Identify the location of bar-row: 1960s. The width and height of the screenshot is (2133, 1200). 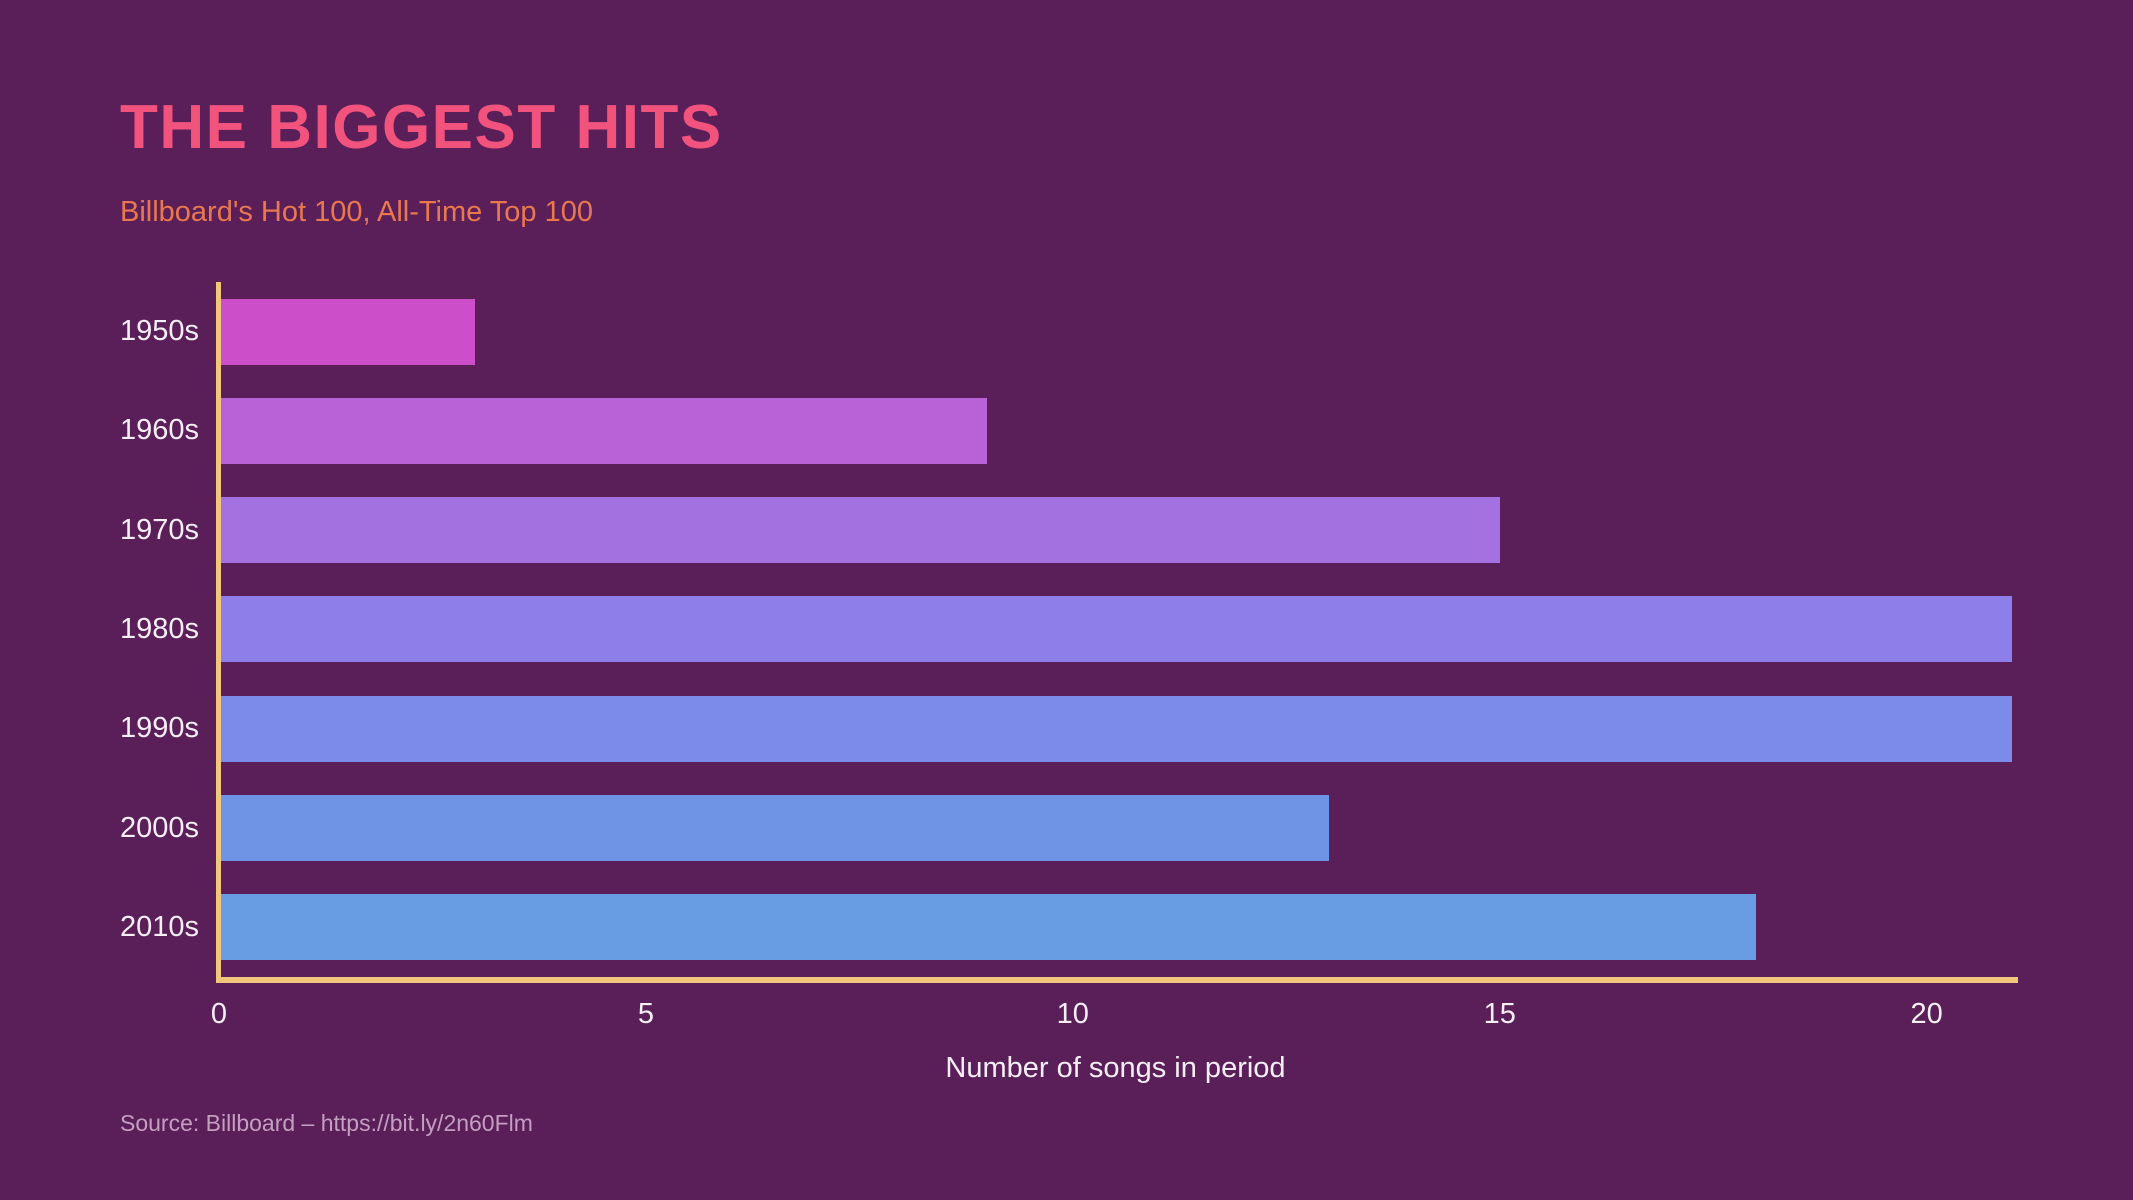
(1006, 430).